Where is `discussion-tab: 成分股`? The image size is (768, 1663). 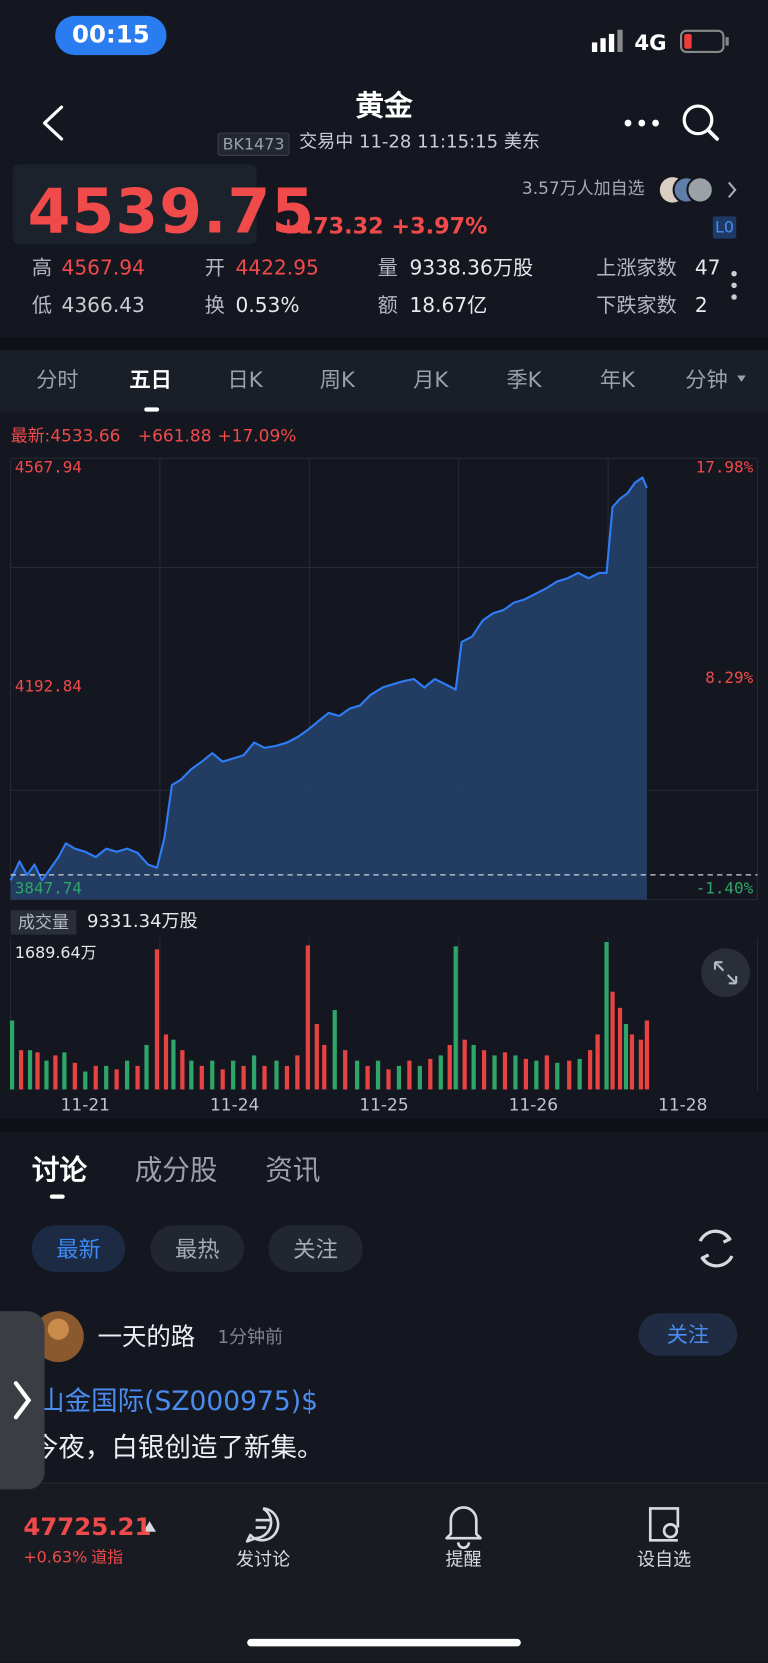
discussion-tab: 成分股 is located at coordinates (176, 1171).